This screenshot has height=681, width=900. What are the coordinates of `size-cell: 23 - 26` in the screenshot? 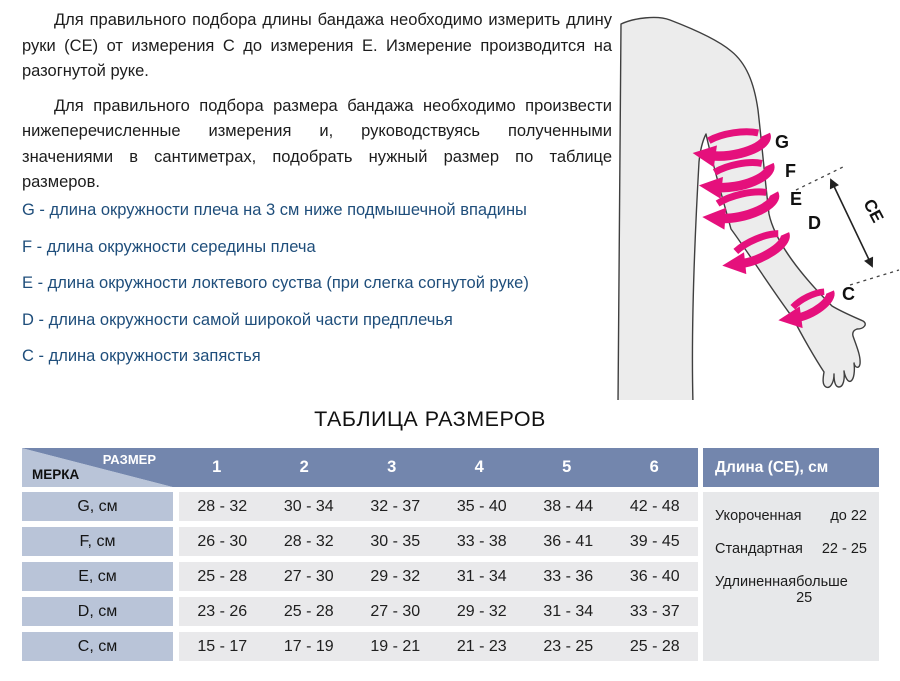 It's located at (222, 611).